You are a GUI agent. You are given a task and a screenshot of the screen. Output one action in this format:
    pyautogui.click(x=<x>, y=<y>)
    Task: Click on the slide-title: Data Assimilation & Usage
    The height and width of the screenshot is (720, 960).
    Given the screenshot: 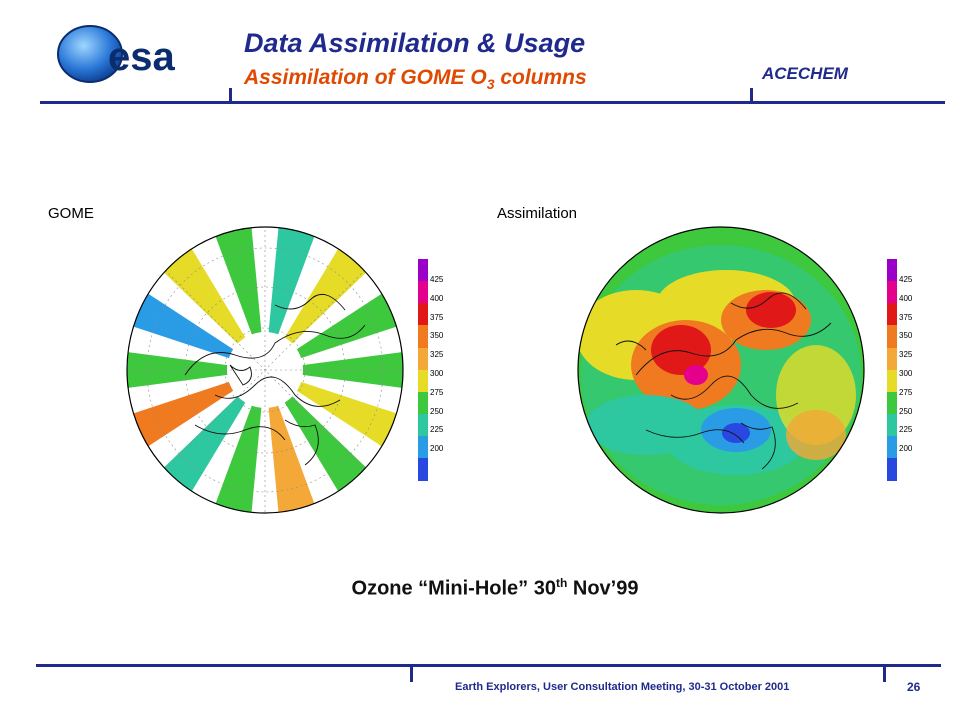 What is the action you would take?
    pyautogui.click(x=415, y=43)
    